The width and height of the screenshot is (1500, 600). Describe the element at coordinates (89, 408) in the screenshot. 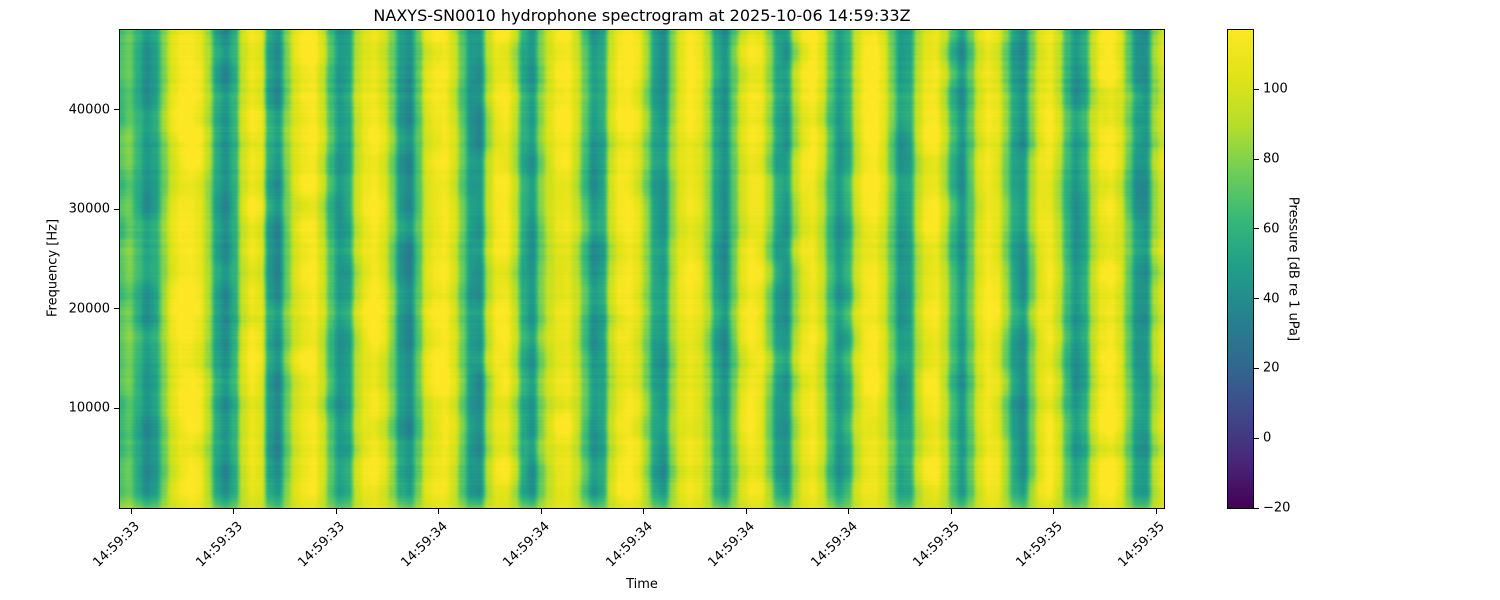

I see `y-tick-label: 10000` at that location.